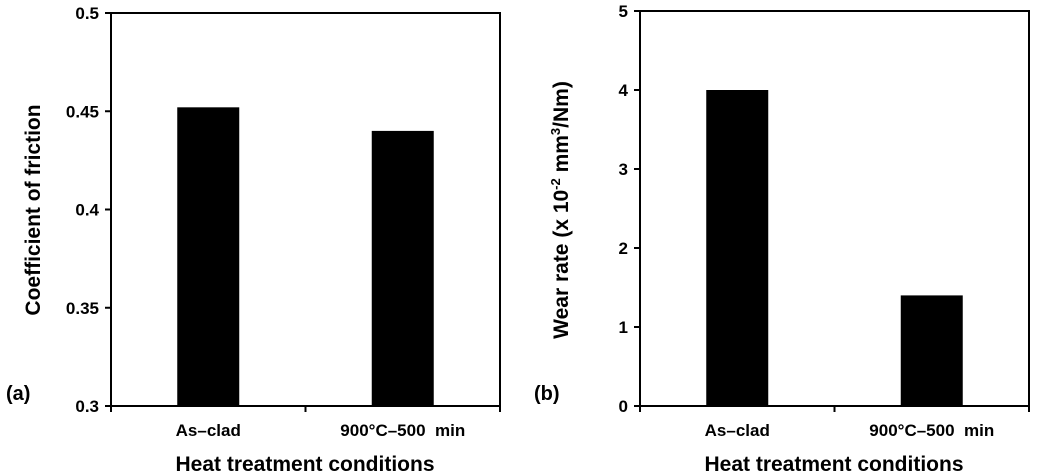  I want to click on chart-b-y-tick-label: 1, so click(623, 327).